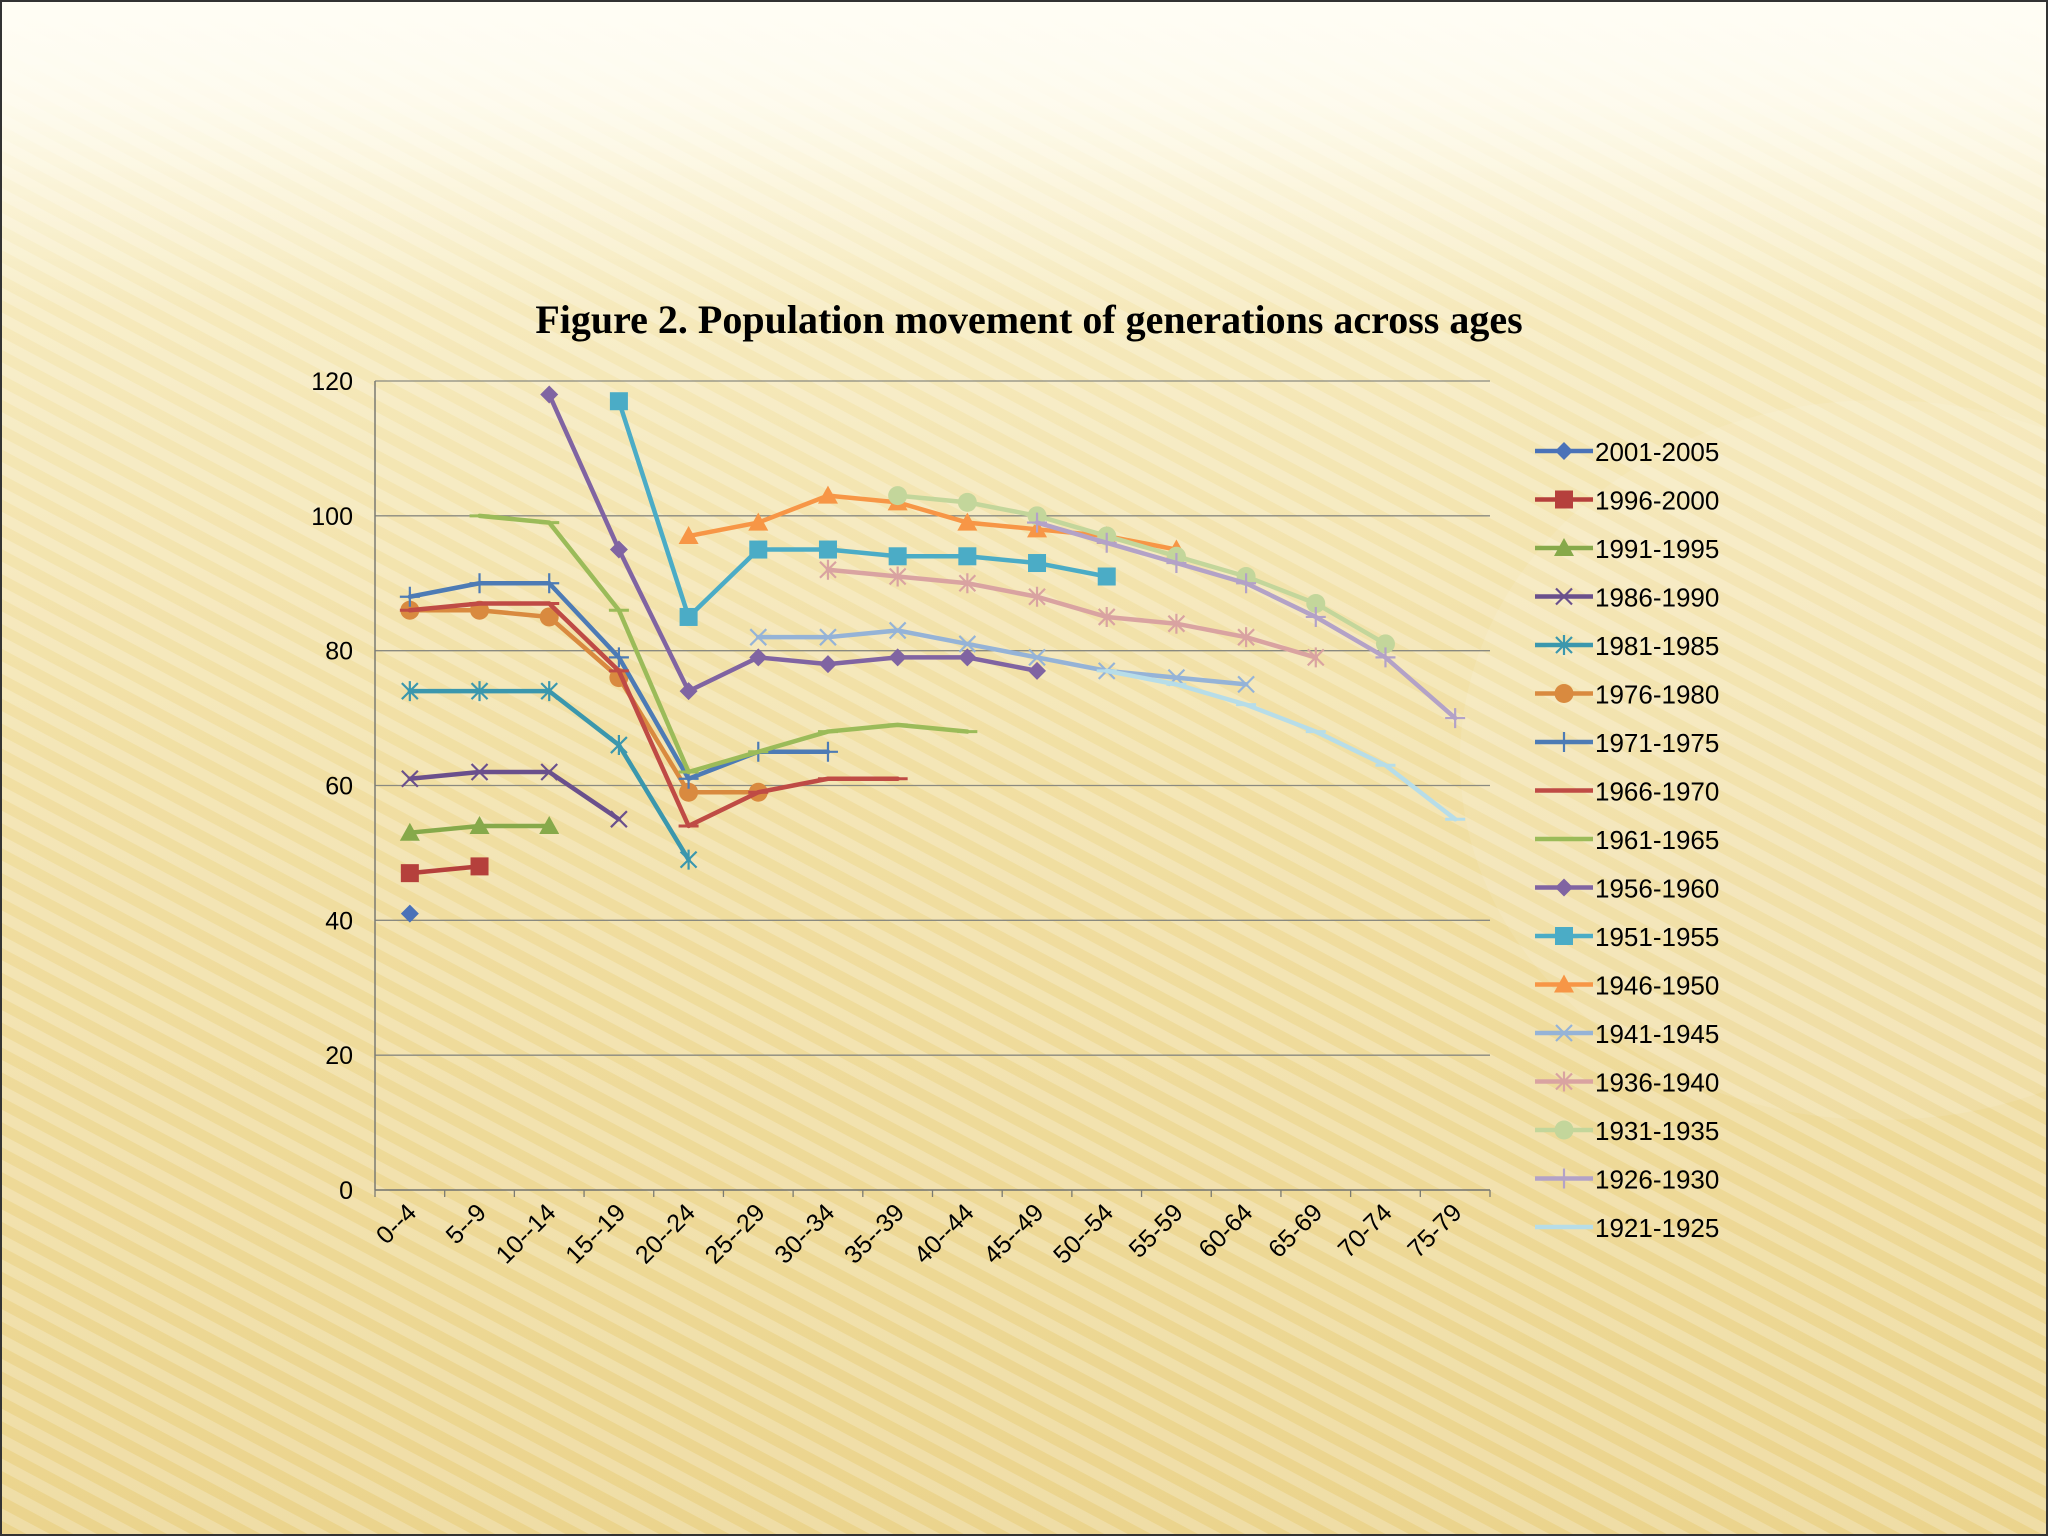  I want to click on x-tick-label: 60-64, so click(1225, 1230).